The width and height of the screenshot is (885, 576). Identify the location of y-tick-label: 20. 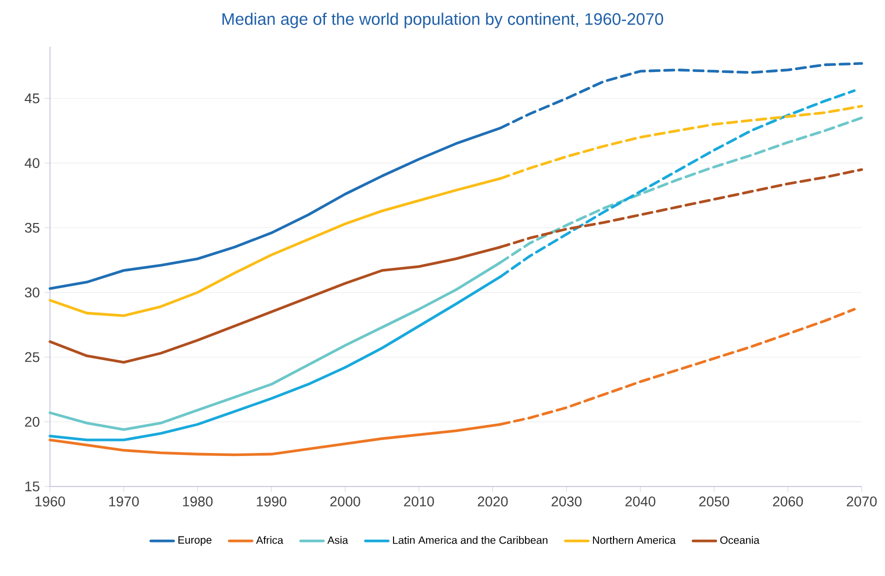
(32, 421).